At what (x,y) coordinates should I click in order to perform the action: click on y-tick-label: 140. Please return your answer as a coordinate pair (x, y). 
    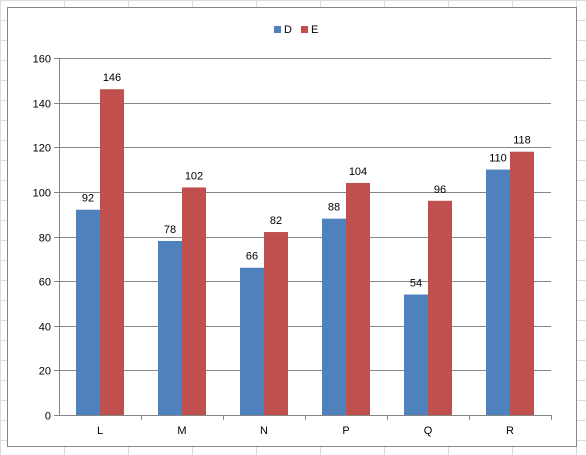
    Looking at the image, I should click on (42, 105).